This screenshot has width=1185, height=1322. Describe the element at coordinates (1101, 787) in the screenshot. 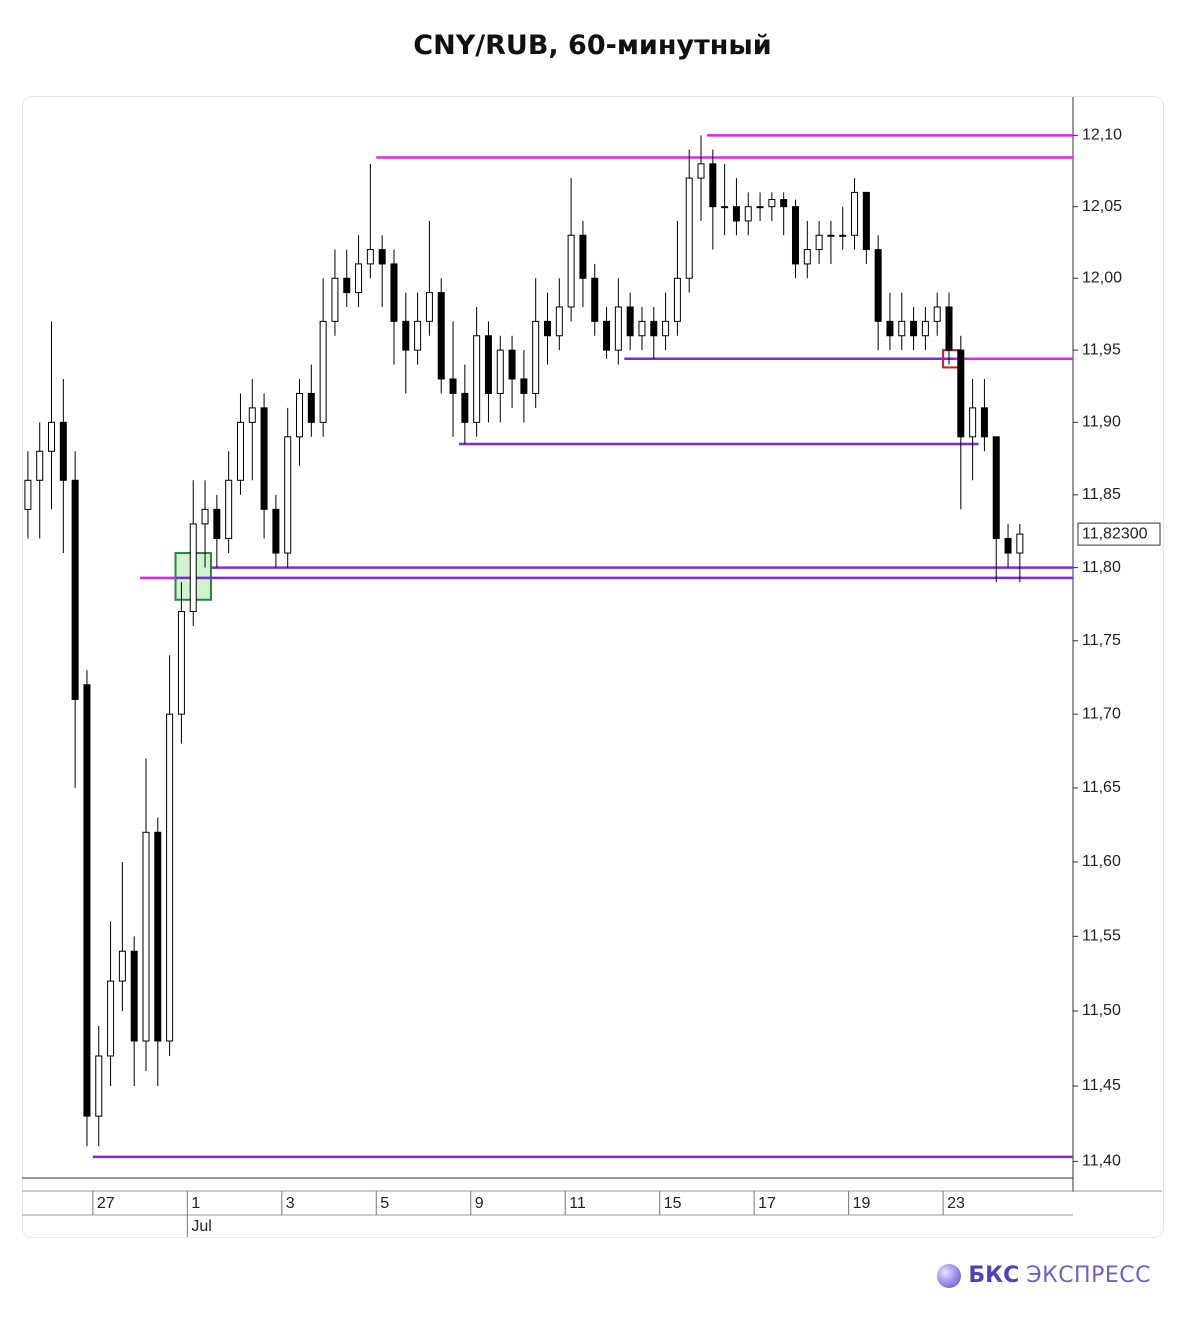

I see `y-tick-label: 11,65` at that location.